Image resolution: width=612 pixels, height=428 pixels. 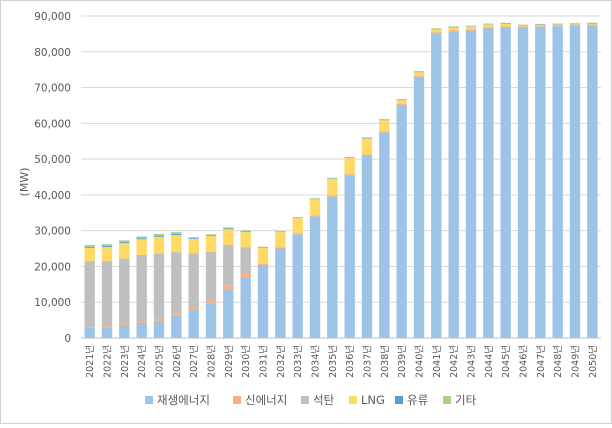 What do you see at coordinates (385, 361) in the screenshot?
I see `x-tick-label: 2038년` at bounding box center [385, 361].